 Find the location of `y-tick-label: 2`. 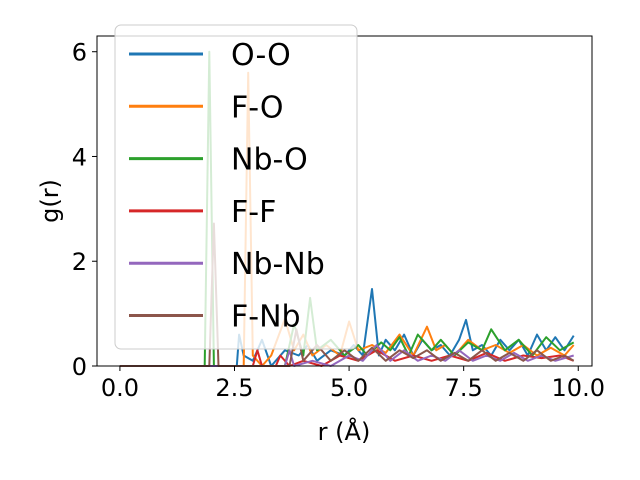

y-tick-label: 2 is located at coordinates (79, 262).